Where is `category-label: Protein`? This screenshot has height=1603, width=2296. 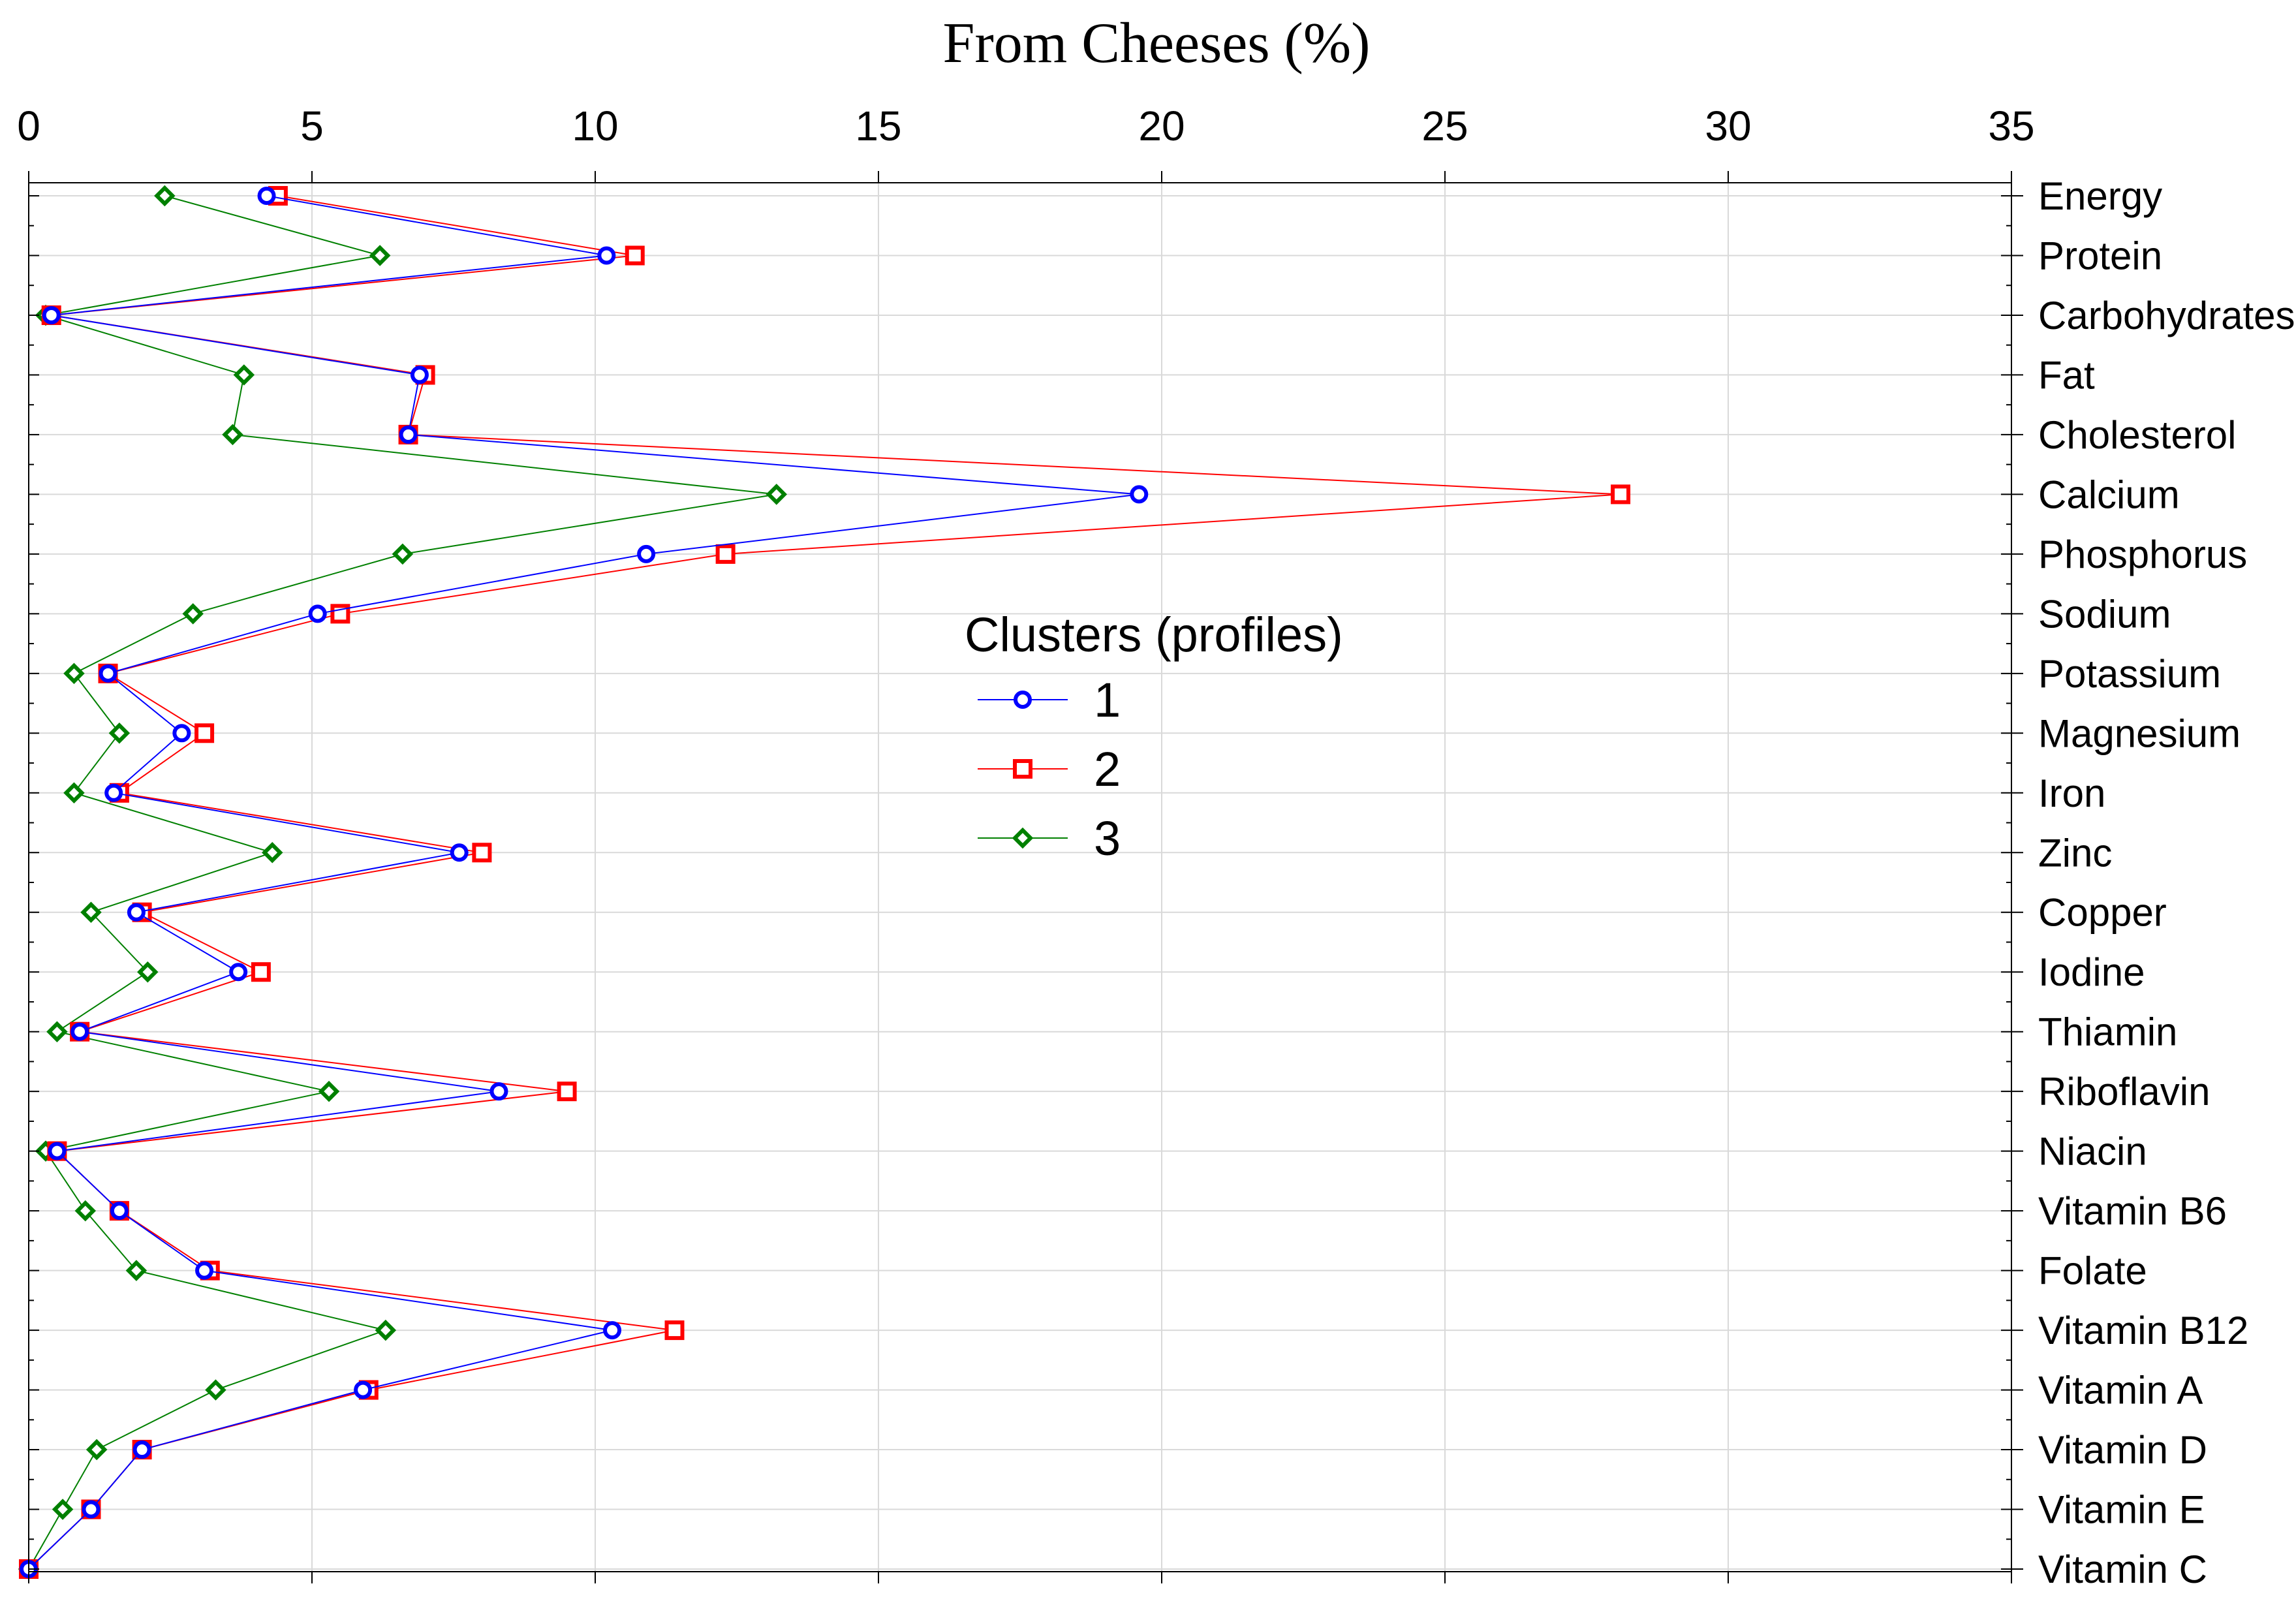 category-label: Protein is located at coordinates (2100, 256).